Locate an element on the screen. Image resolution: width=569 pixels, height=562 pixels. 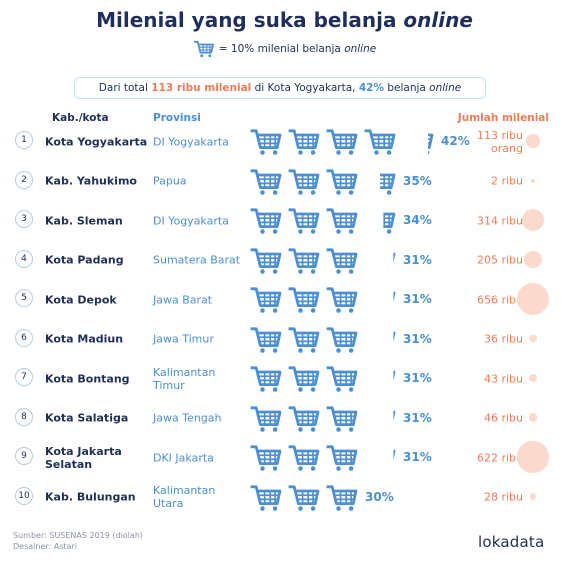
column-header-kab: Kab./kota is located at coordinates (80, 118).